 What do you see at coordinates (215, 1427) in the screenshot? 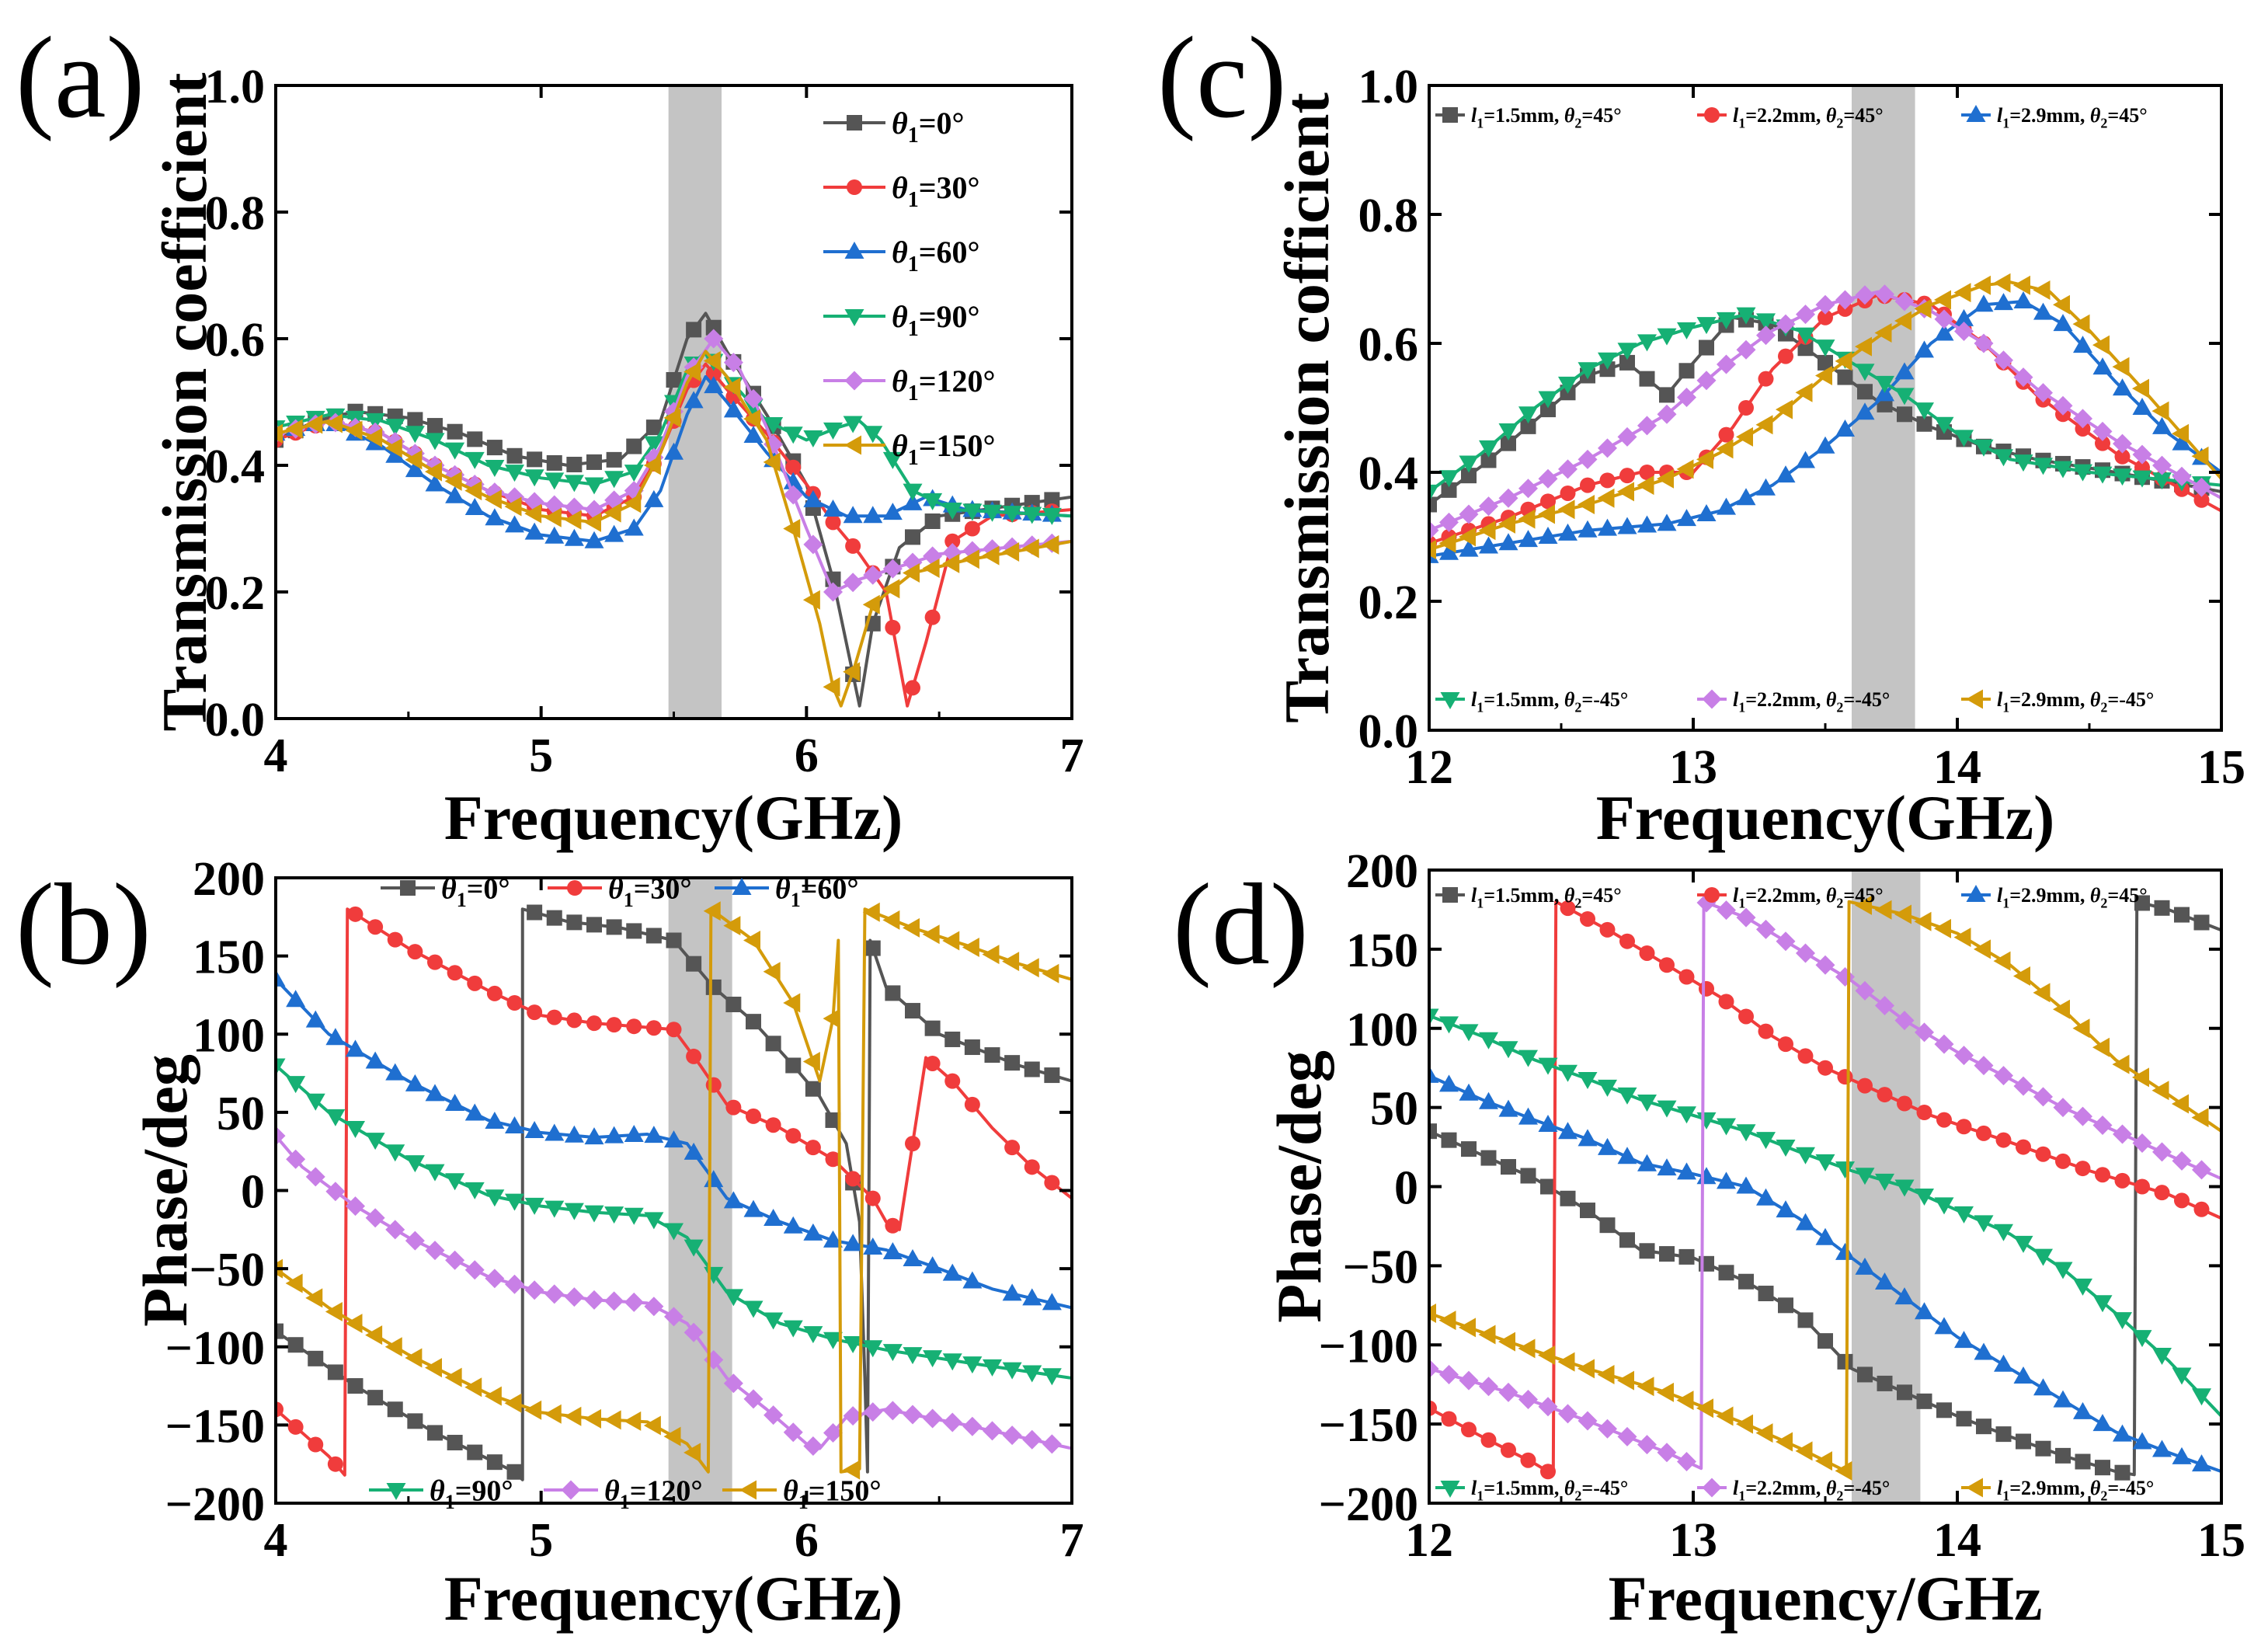
I see `y-tick-label: −150` at bounding box center [215, 1427].